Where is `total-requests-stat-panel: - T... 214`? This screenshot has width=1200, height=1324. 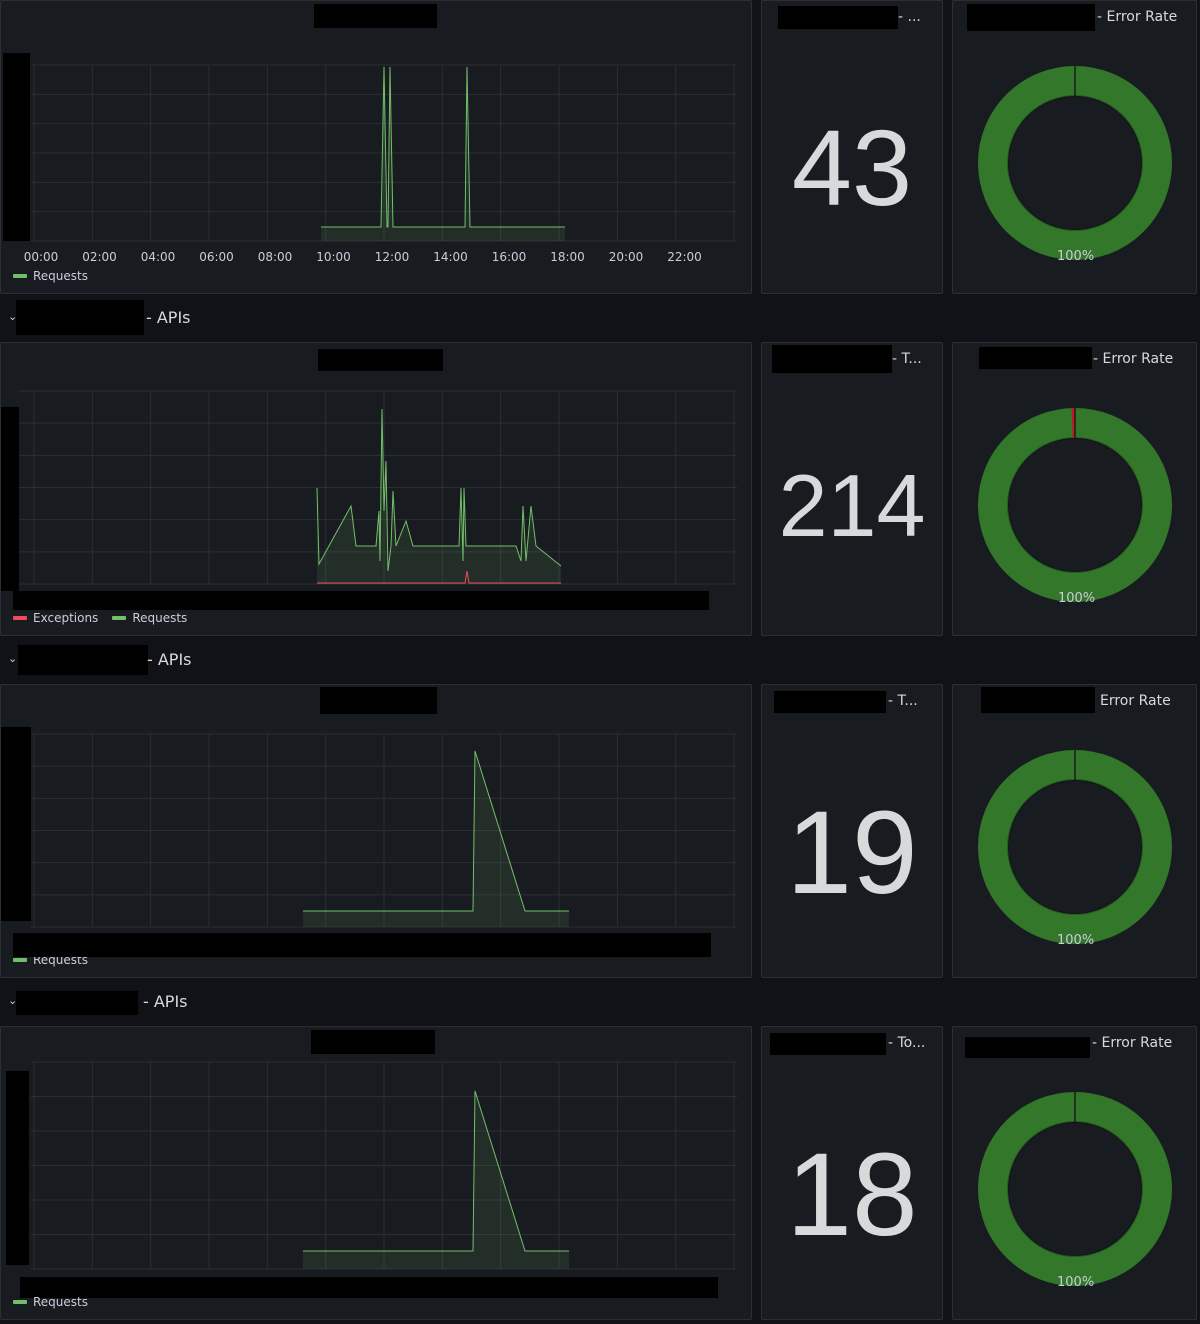
total-requests-stat-panel: - T... 214 is located at coordinates (852, 489).